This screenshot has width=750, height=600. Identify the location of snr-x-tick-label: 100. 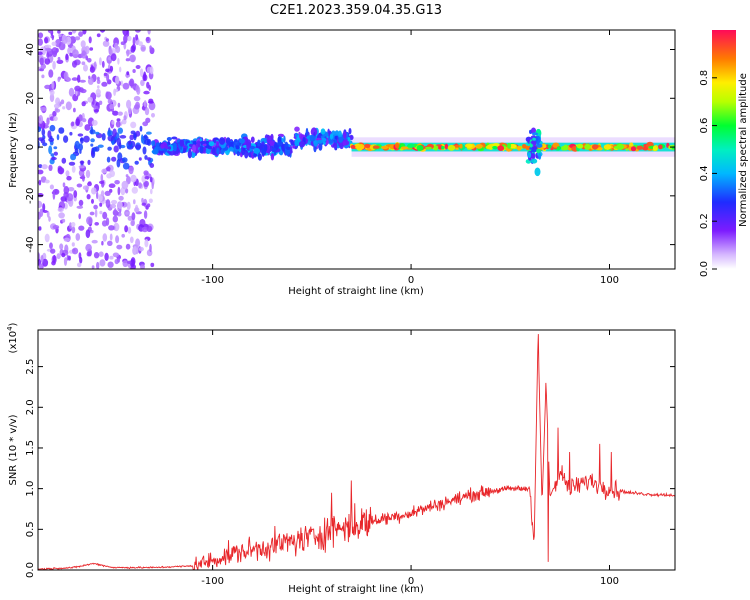
(609, 581).